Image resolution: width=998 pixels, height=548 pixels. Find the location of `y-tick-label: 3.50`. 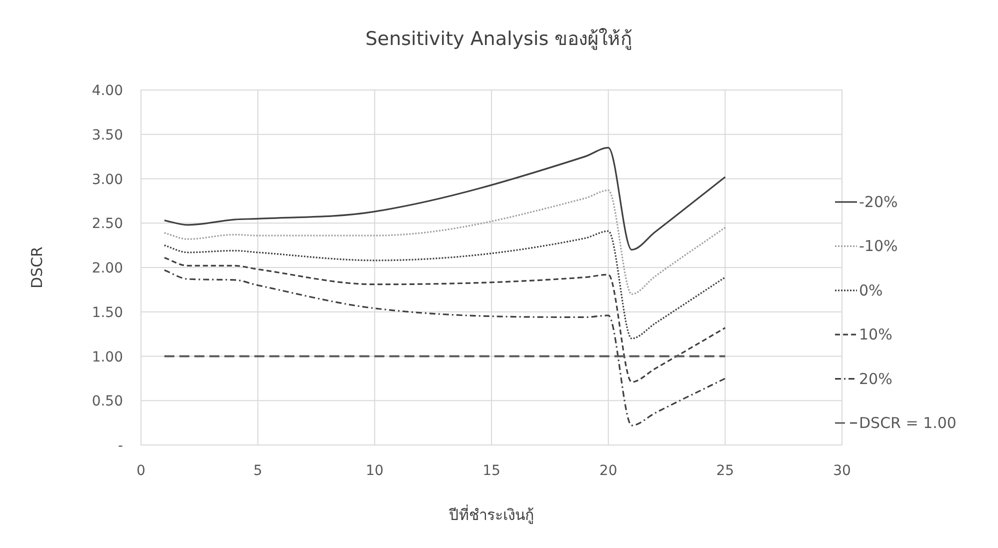

y-tick-label: 3.50 is located at coordinates (107, 135).